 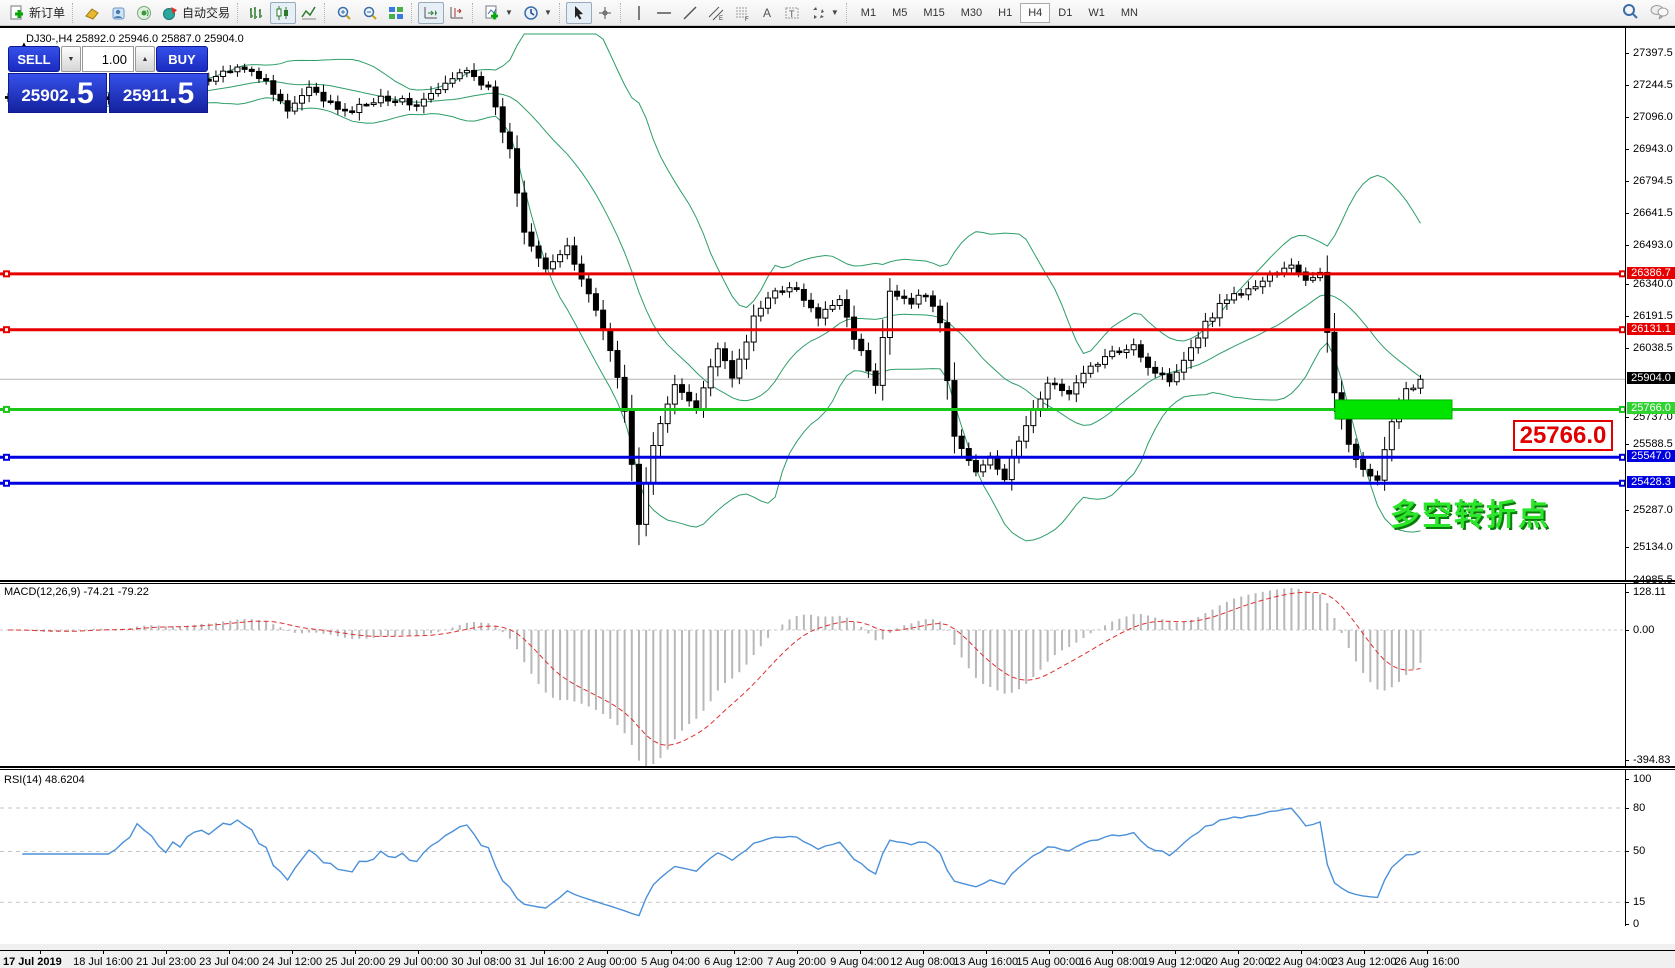 I want to click on timeframe-M15: M15, so click(x=934, y=12).